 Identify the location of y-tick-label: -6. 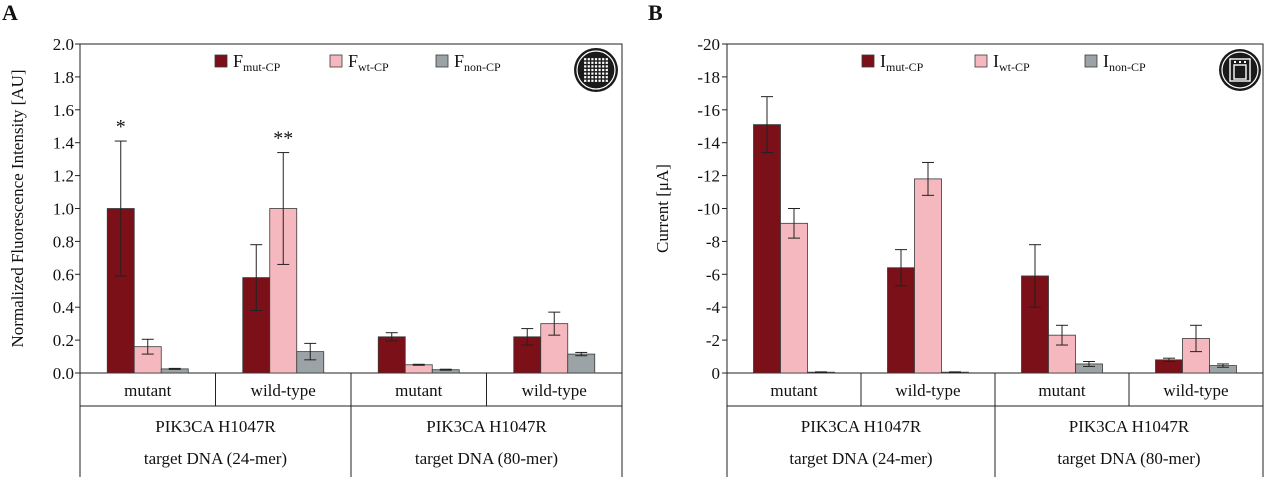
(713, 274).